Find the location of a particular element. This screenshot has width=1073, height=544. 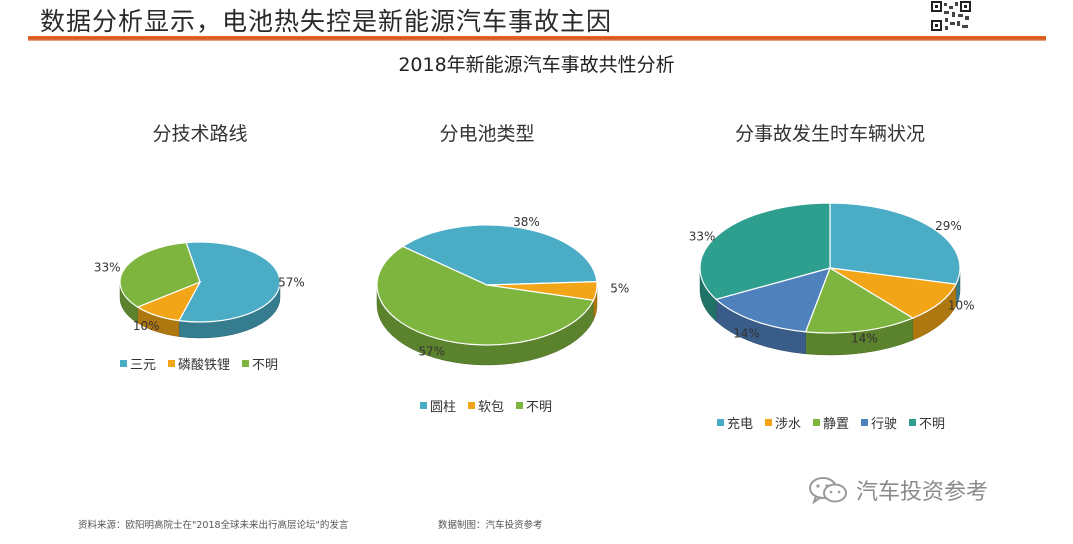

legend-label: 静置 is located at coordinates (836, 424).